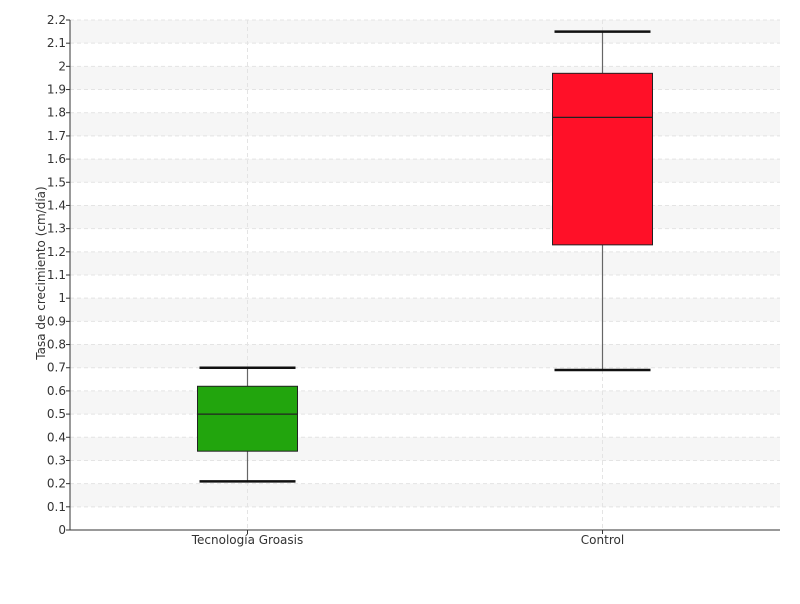 The image size is (800, 604). What do you see at coordinates (56, 90) in the screenshot?
I see `y-tick-label: 1.9` at bounding box center [56, 90].